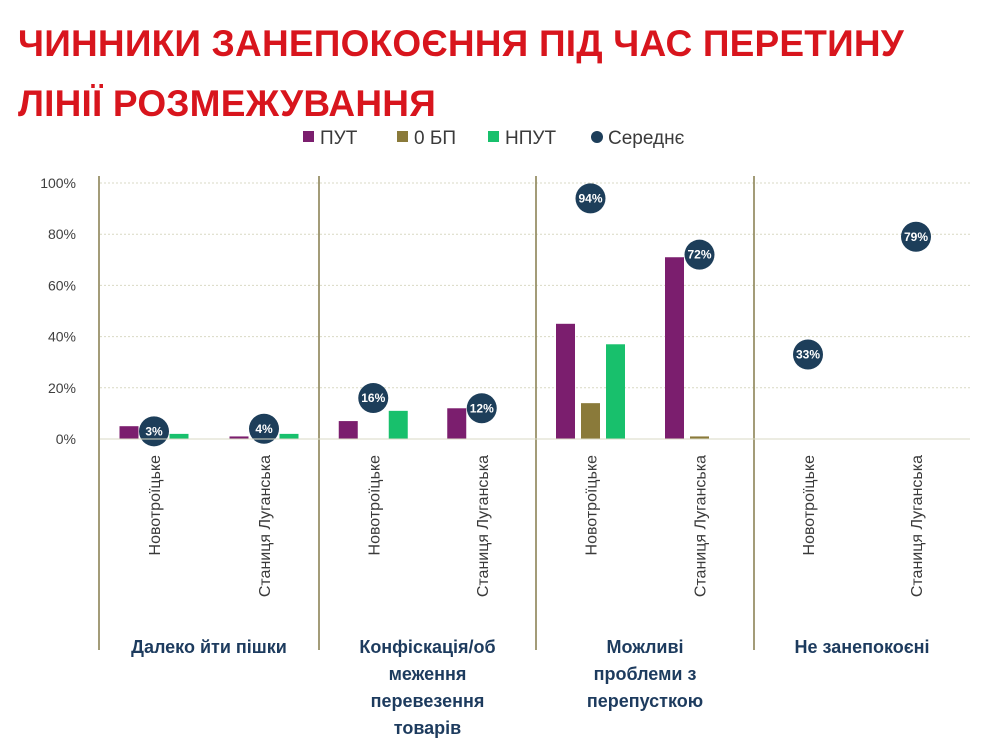 The image size is (1000, 748). What do you see at coordinates (62, 234) in the screenshot?
I see `y-tick-label: 80%` at bounding box center [62, 234].